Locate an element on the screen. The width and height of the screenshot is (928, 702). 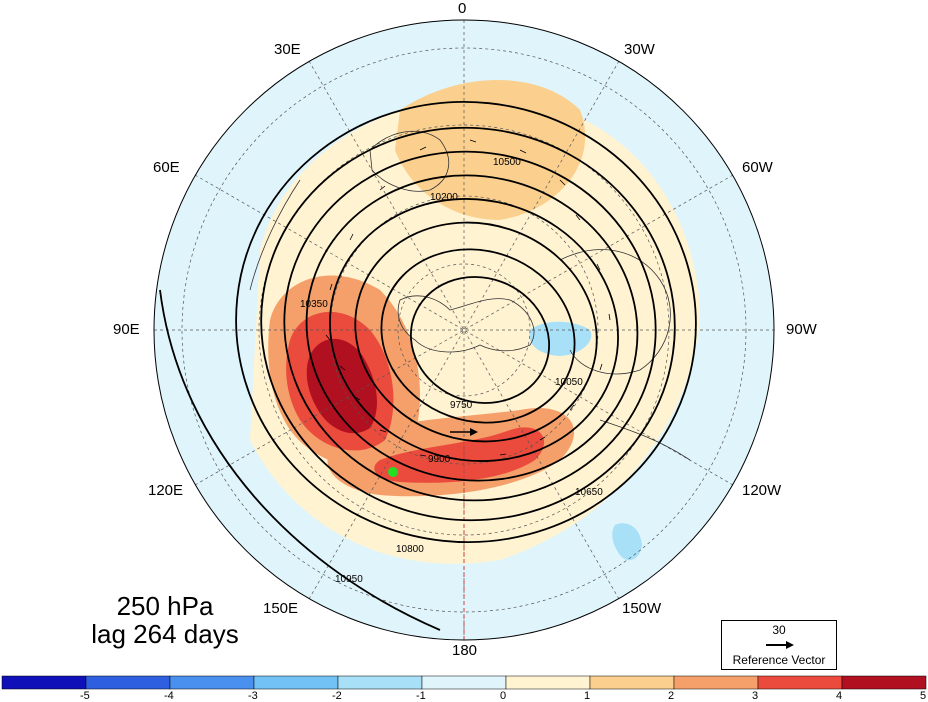
lon-label-30w: 30W is located at coordinates (639, 49).